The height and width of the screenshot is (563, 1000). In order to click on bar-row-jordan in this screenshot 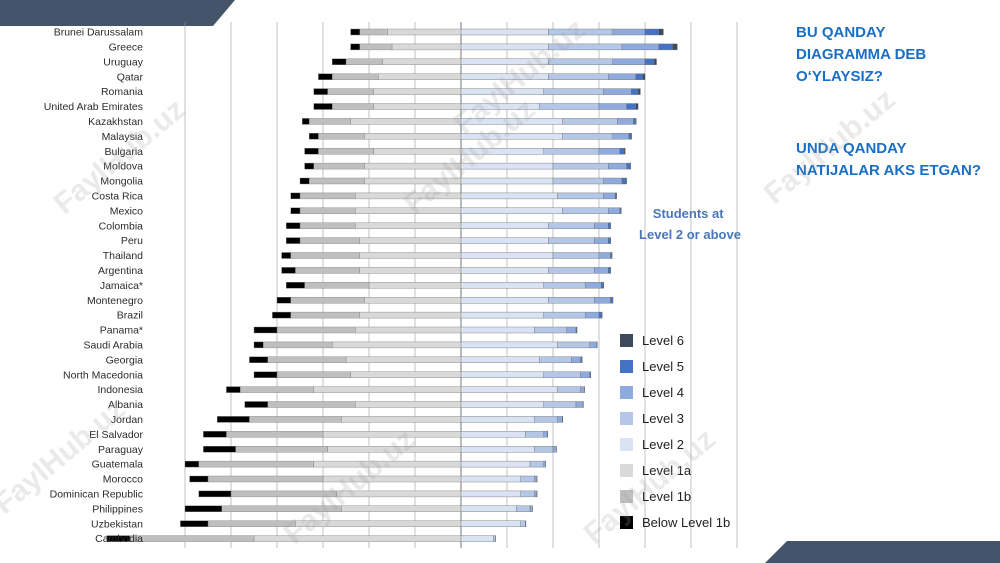, I will do `click(389, 419)`.